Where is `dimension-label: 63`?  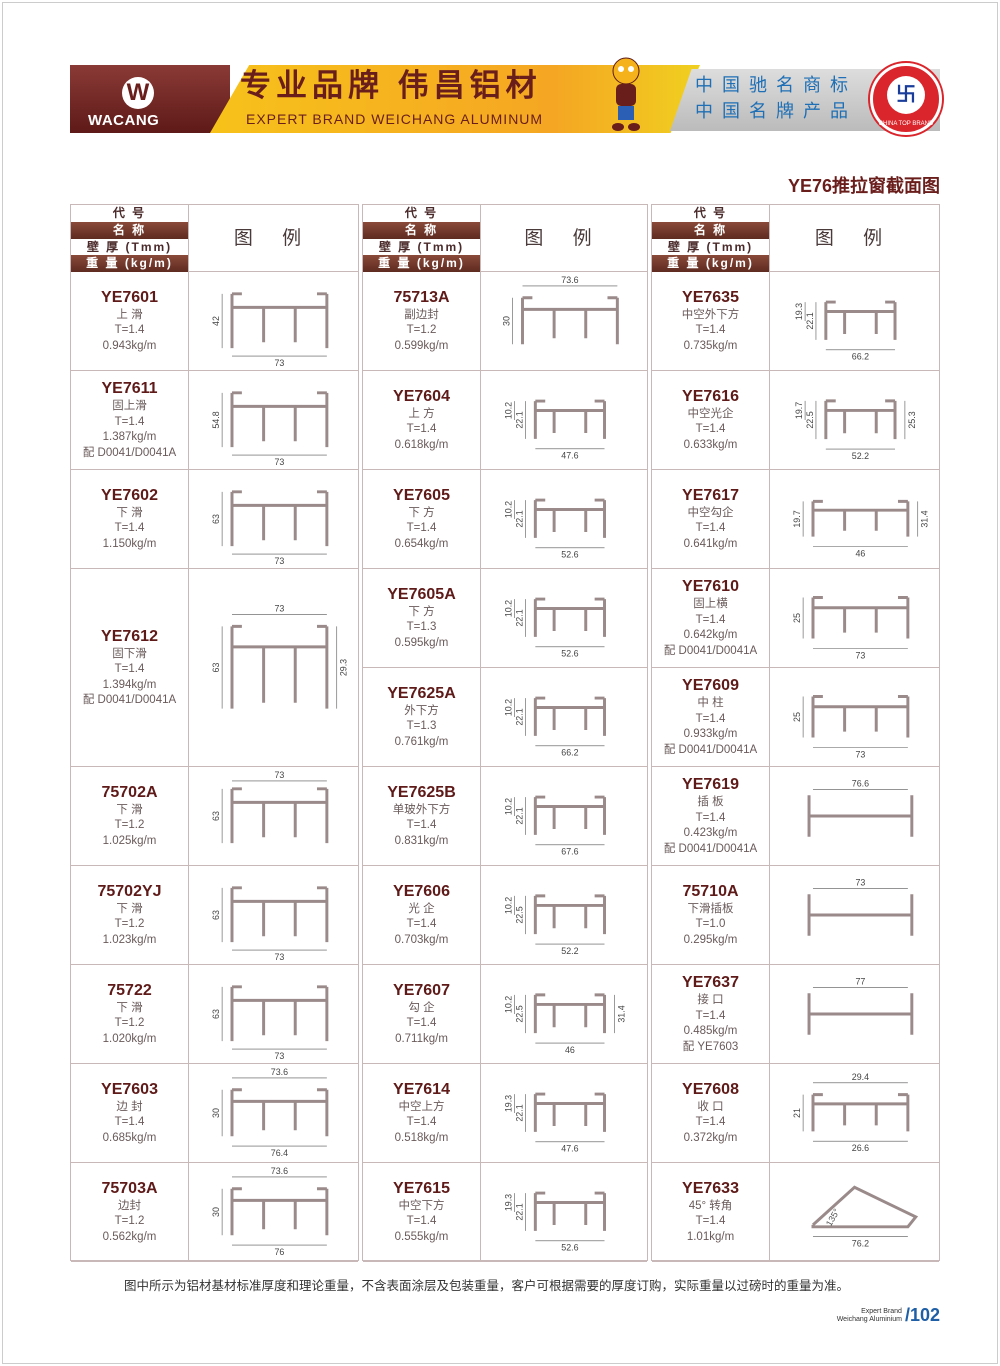
dimension-label: 63 is located at coordinates (216, 519).